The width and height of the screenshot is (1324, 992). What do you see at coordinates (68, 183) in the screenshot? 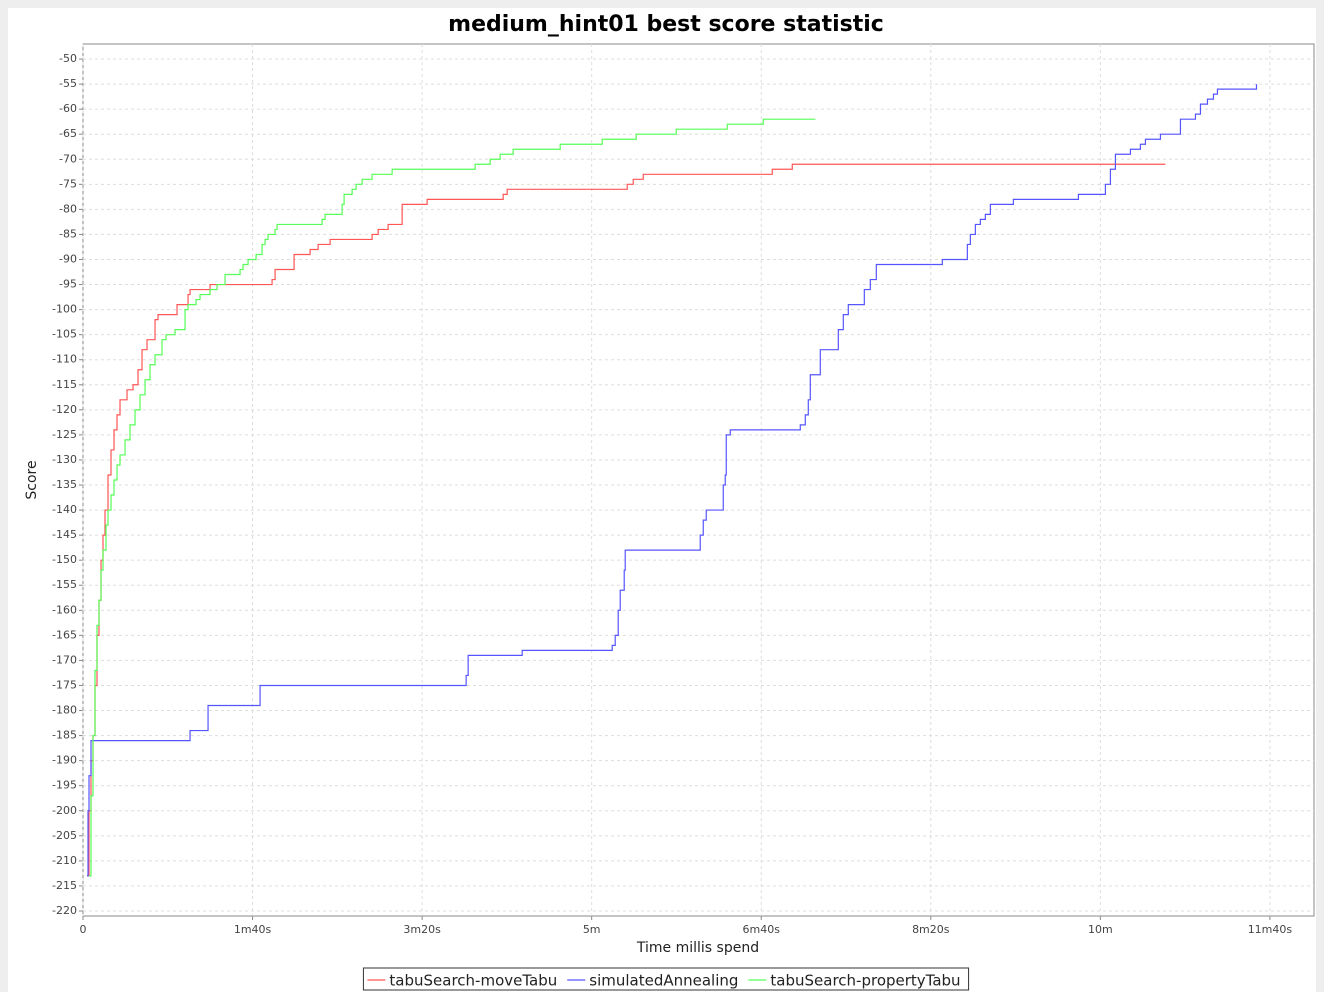
I see `y-tick-label: -75` at bounding box center [68, 183].